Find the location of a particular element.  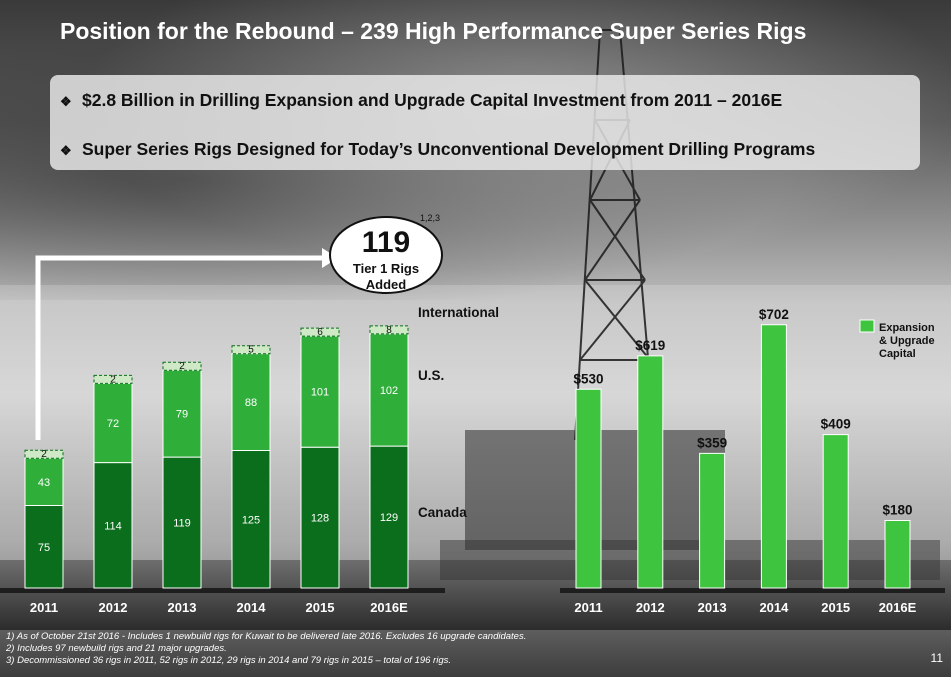

bar-capital-2012 is located at coordinates (650, 472).